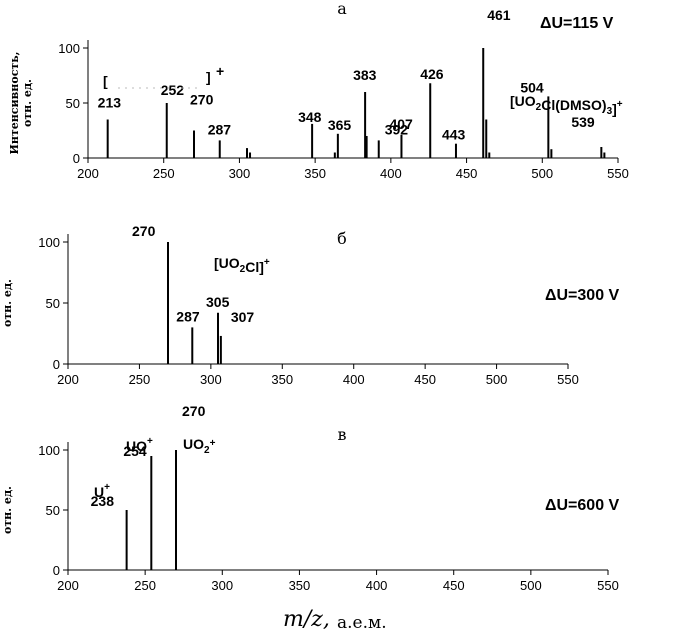 This screenshot has height=634, width=678. What do you see at coordinates (243, 317) in the screenshot?
I see `peak-label: 307` at bounding box center [243, 317].